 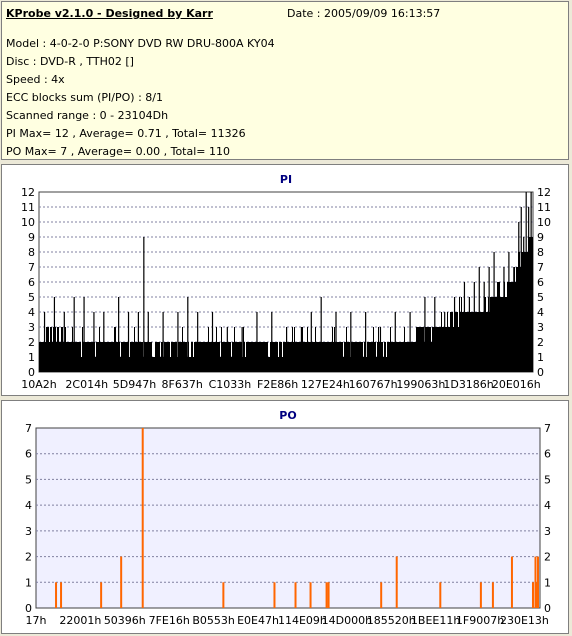 What do you see at coordinates (287, 415) in the screenshot?
I see `chart-title: PO` at bounding box center [287, 415].